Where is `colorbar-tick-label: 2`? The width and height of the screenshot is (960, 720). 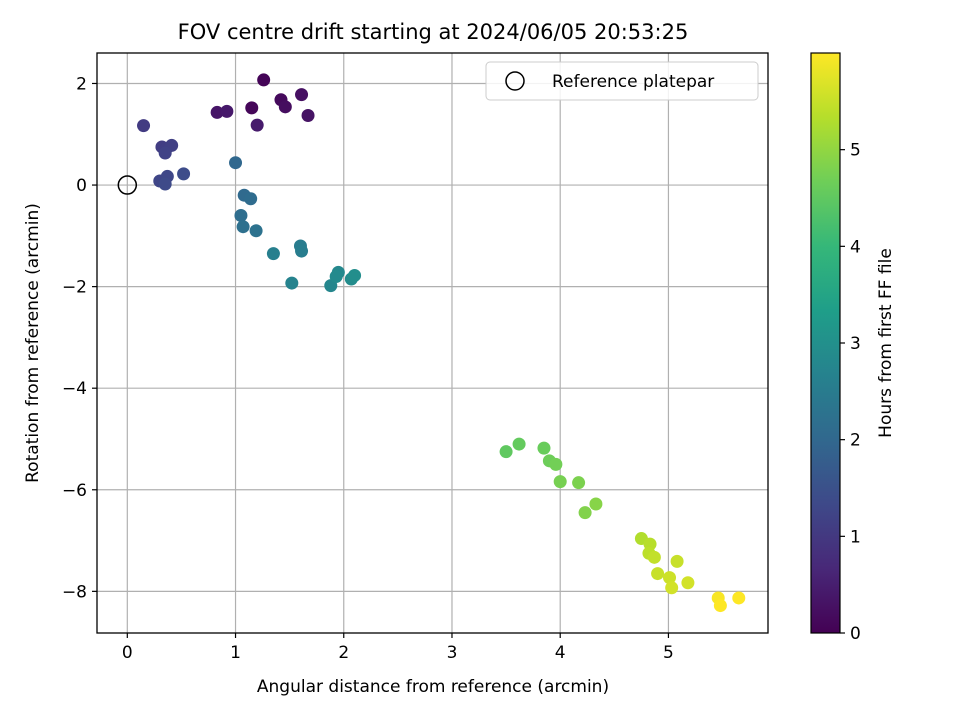
colorbar-tick-label: 2 is located at coordinates (855, 441).